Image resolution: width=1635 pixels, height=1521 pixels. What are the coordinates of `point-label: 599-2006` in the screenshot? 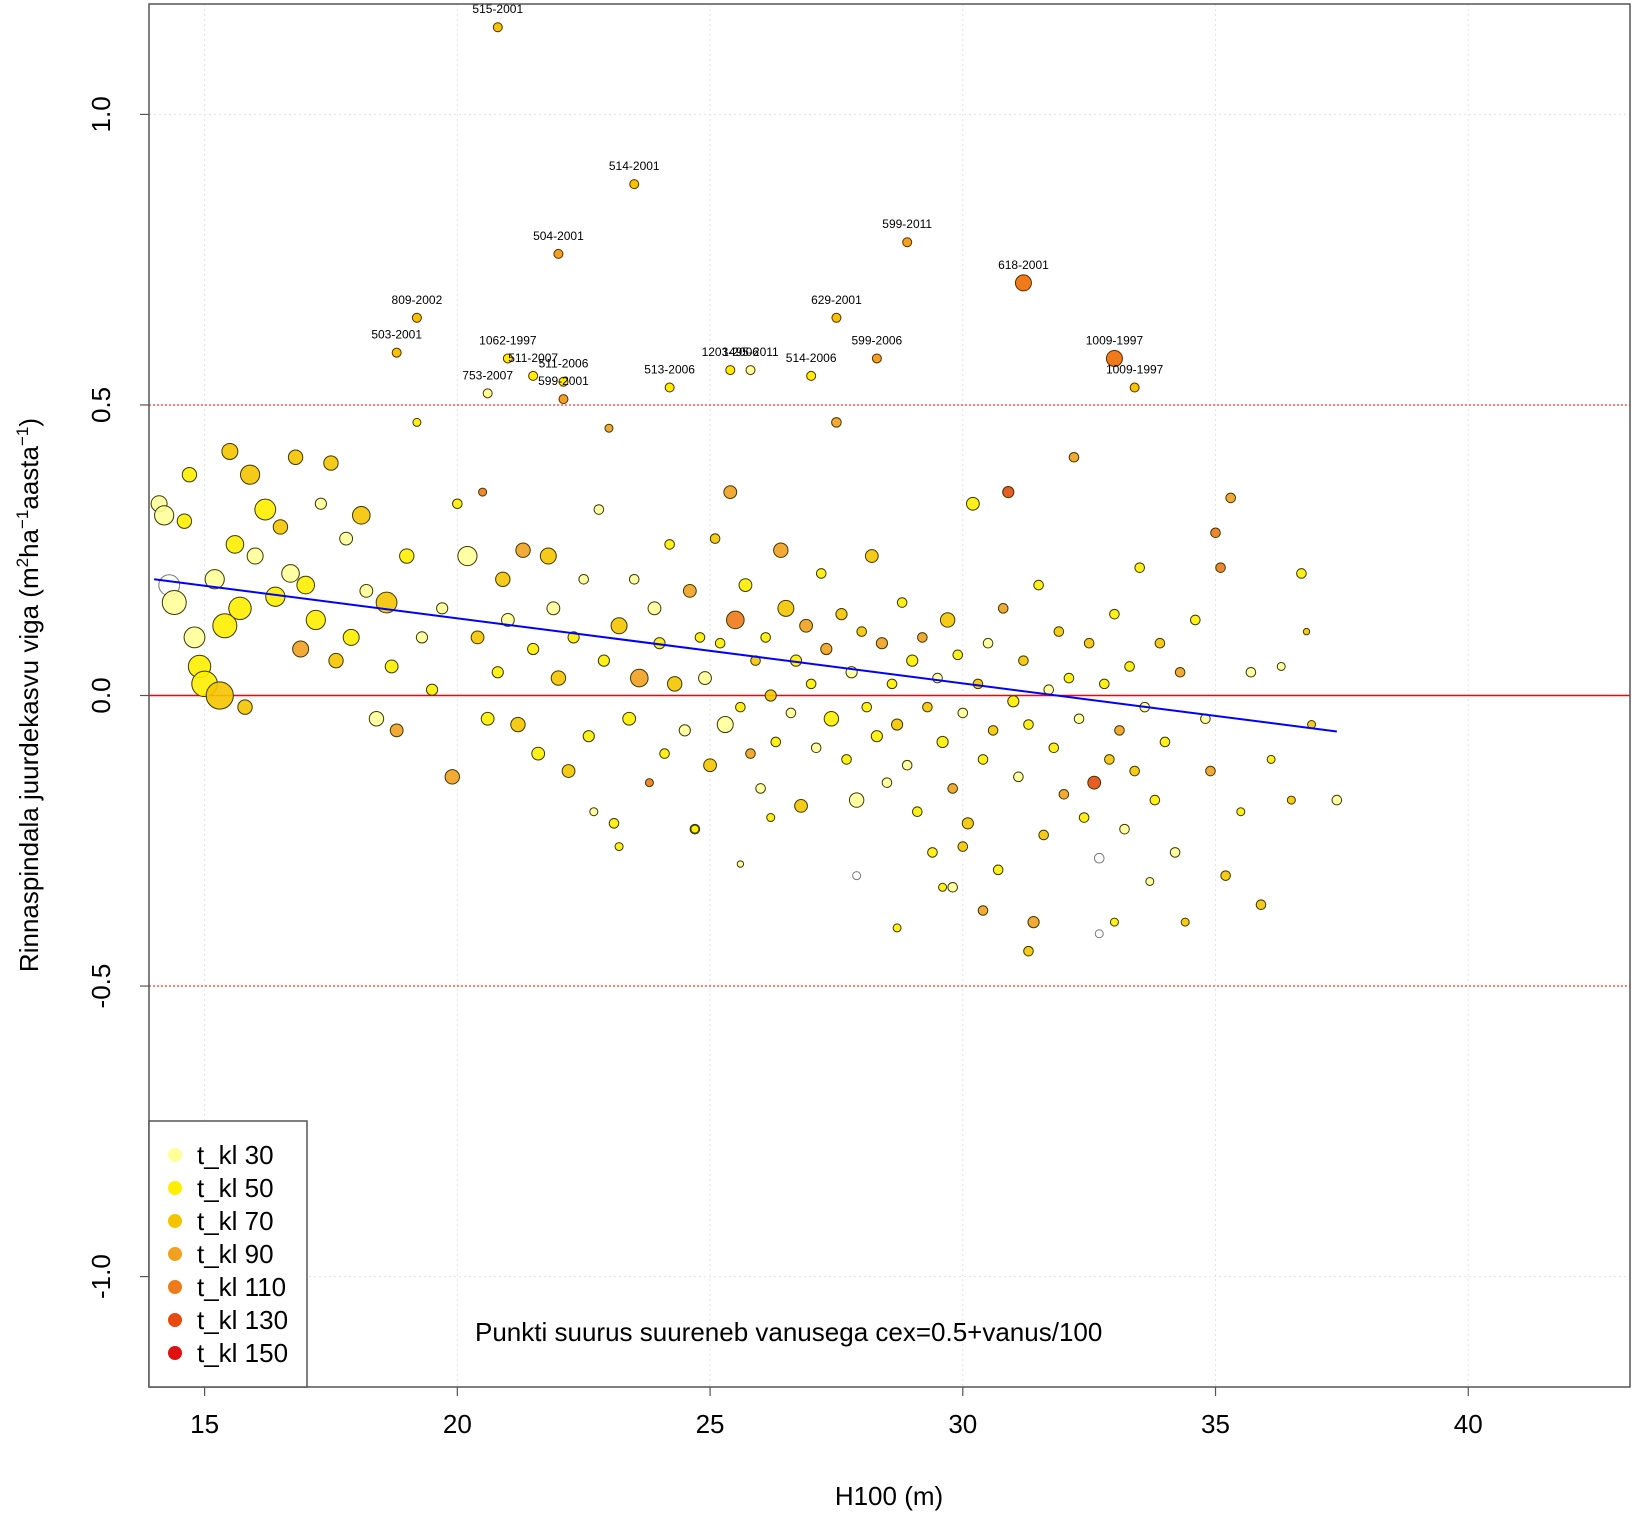 It's located at (877, 340).